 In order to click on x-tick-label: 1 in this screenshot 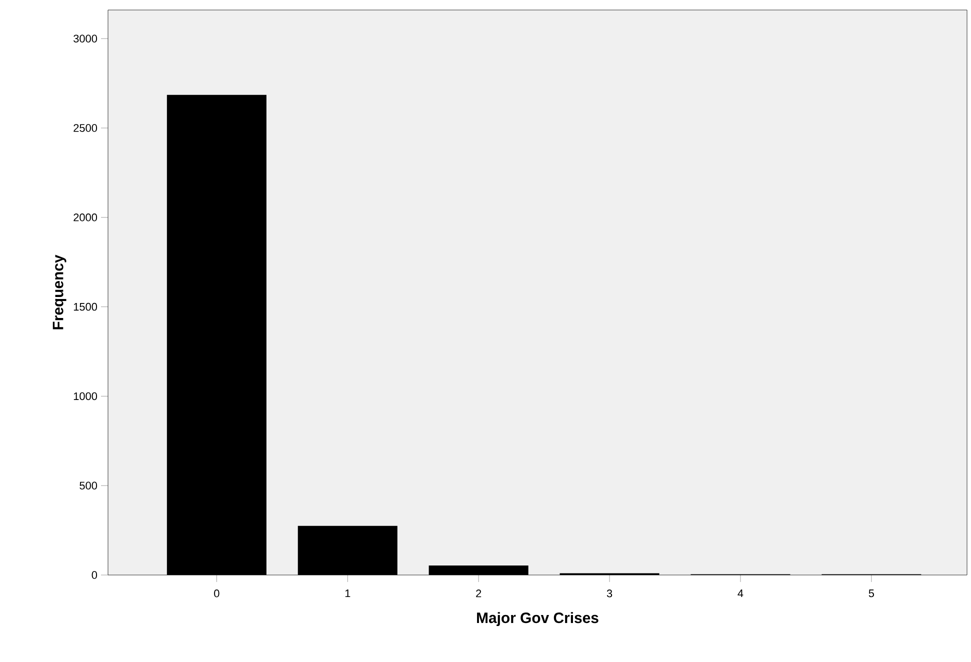, I will do `click(347, 594)`.